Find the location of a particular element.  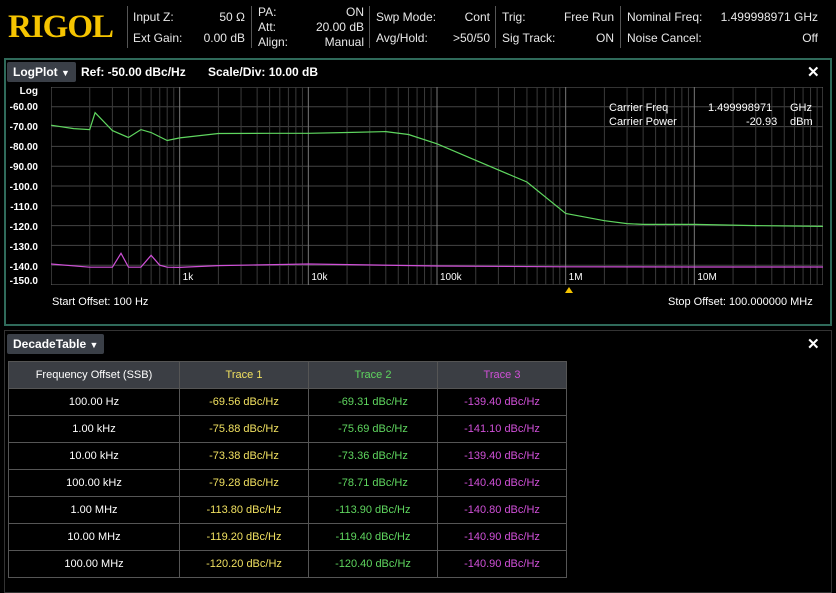

offset-cell: 10.00 kHz is located at coordinates (94, 456).